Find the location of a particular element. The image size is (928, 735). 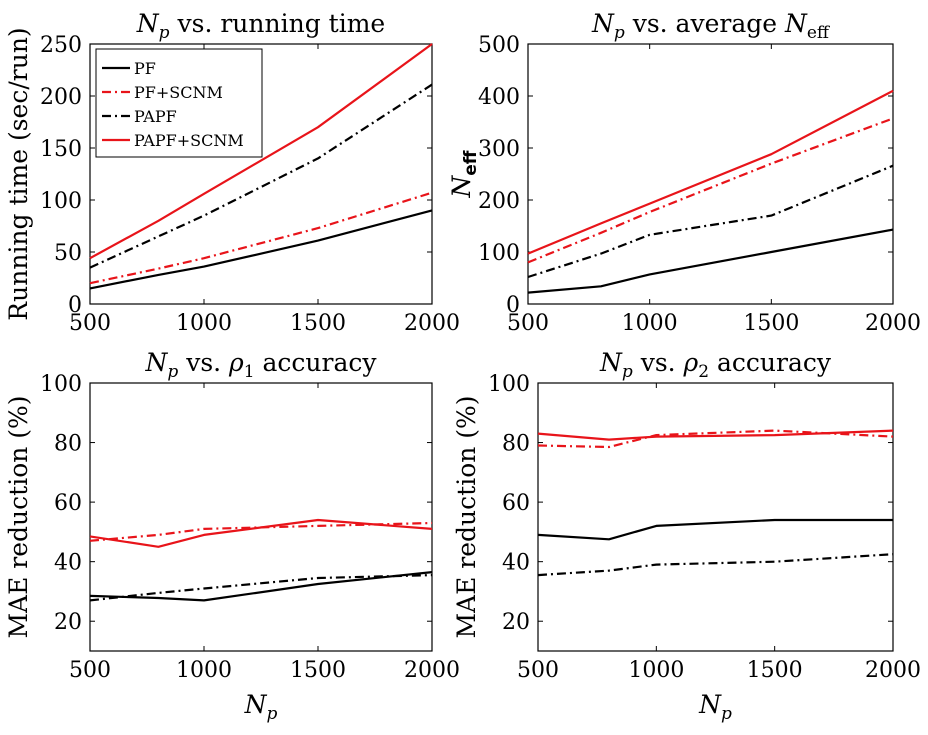

y-axis-label: Neff is located at coordinates (464, 174).